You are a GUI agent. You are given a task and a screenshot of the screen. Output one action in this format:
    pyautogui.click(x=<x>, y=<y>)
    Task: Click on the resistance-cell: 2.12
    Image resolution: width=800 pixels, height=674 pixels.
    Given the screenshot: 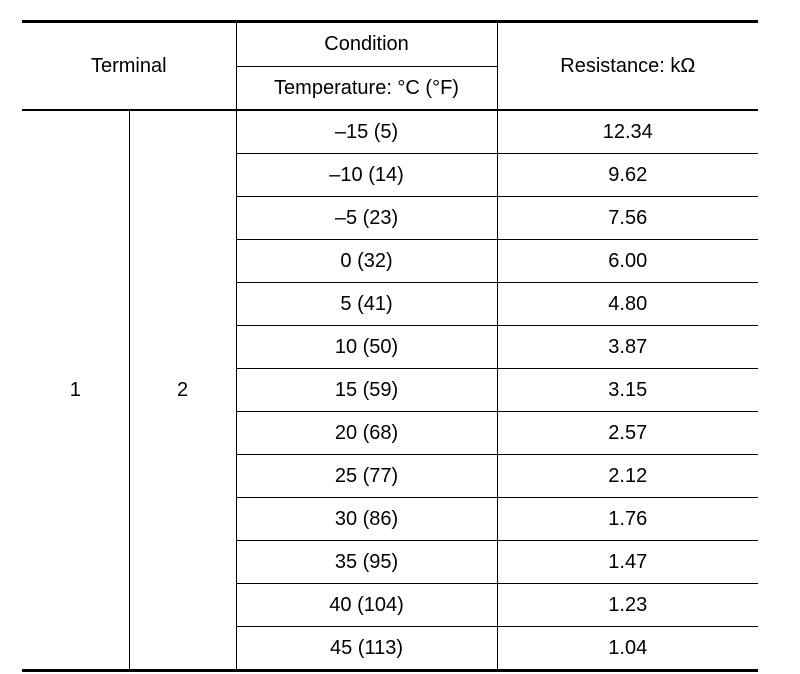 What is the action you would take?
    pyautogui.click(x=628, y=476)
    